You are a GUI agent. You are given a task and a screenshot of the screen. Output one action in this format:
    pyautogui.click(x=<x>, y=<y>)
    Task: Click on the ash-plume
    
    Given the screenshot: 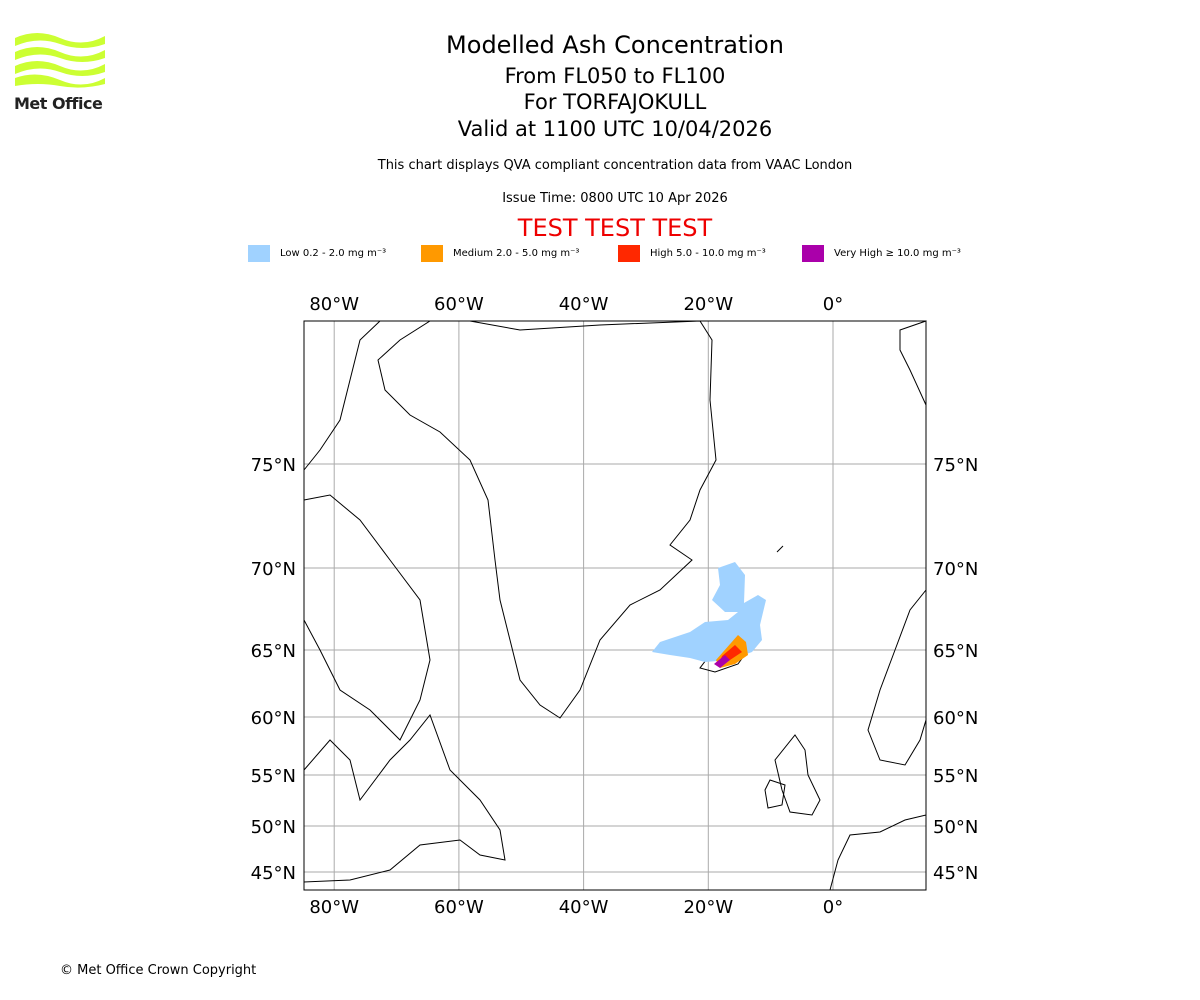 What is the action you would take?
    pyautogui.click(x=709, y=615)
    